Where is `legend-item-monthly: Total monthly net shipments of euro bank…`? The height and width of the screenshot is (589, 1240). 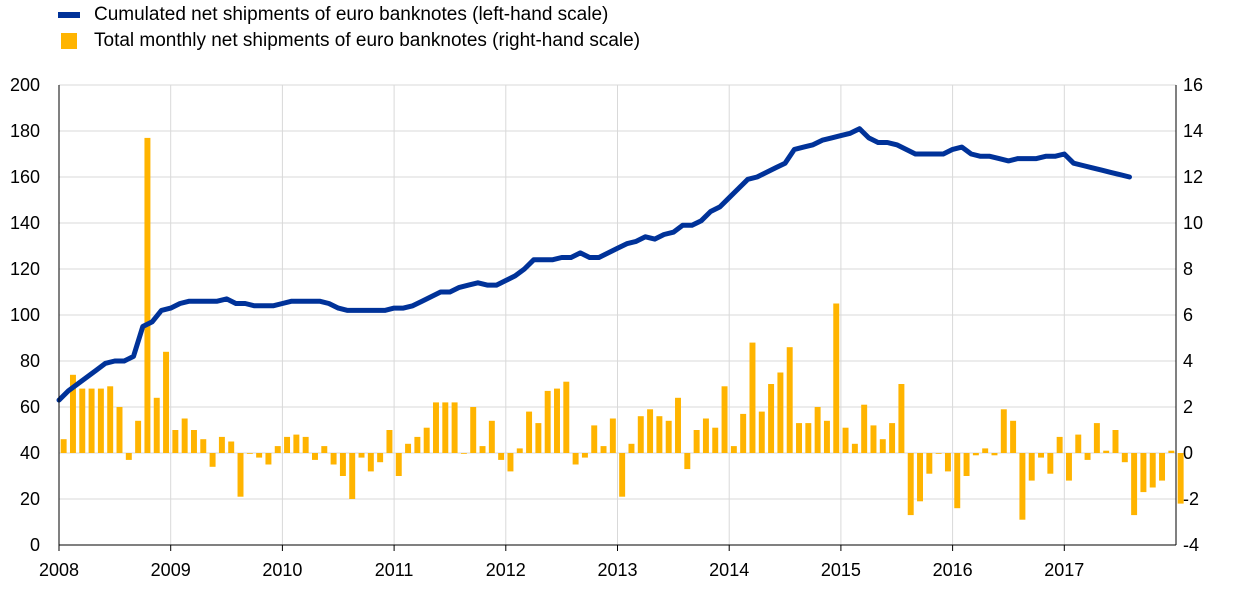
legend-item-monthly: Total monthly net shipments of euro bank… is located at coordinates (349, 41).